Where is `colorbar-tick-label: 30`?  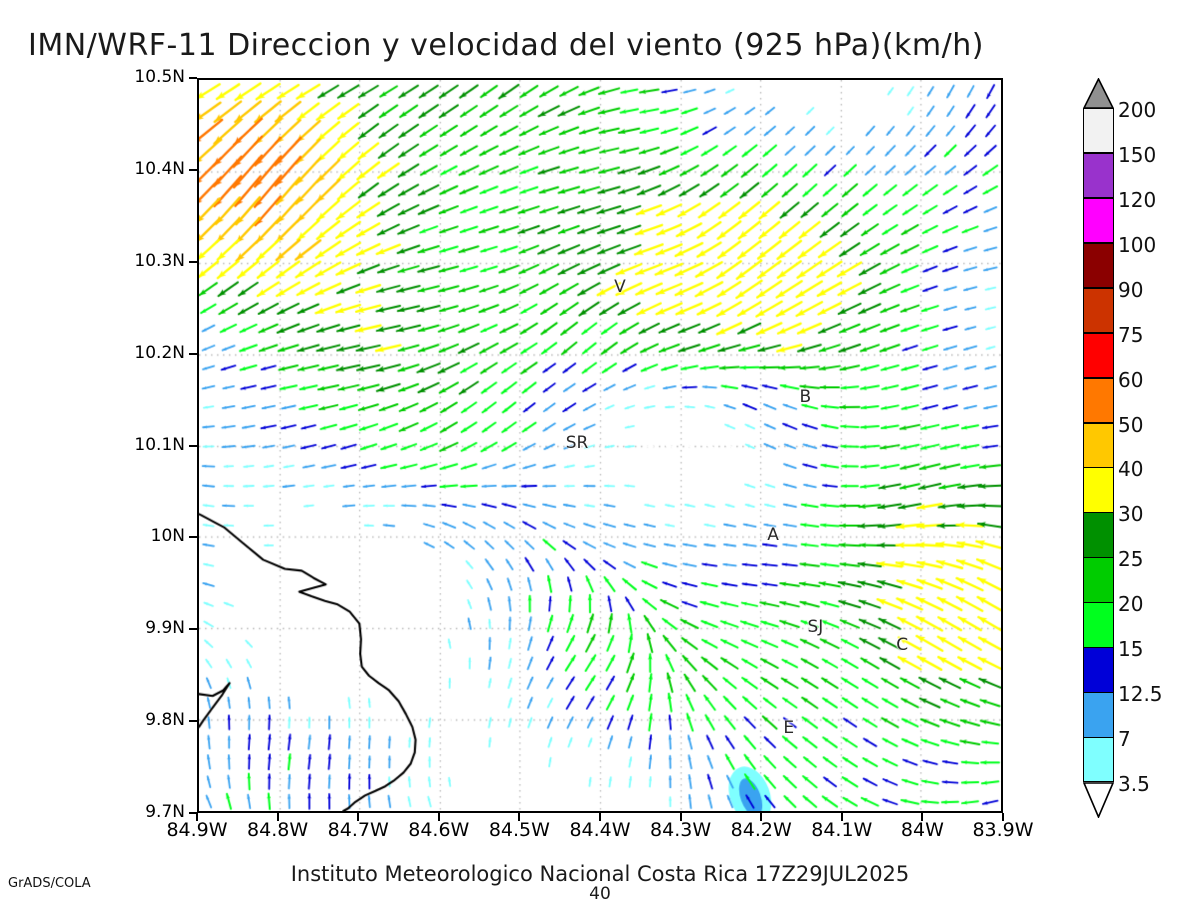
colorbar-tick-label: 30 is located at coordinates (1131, 514).